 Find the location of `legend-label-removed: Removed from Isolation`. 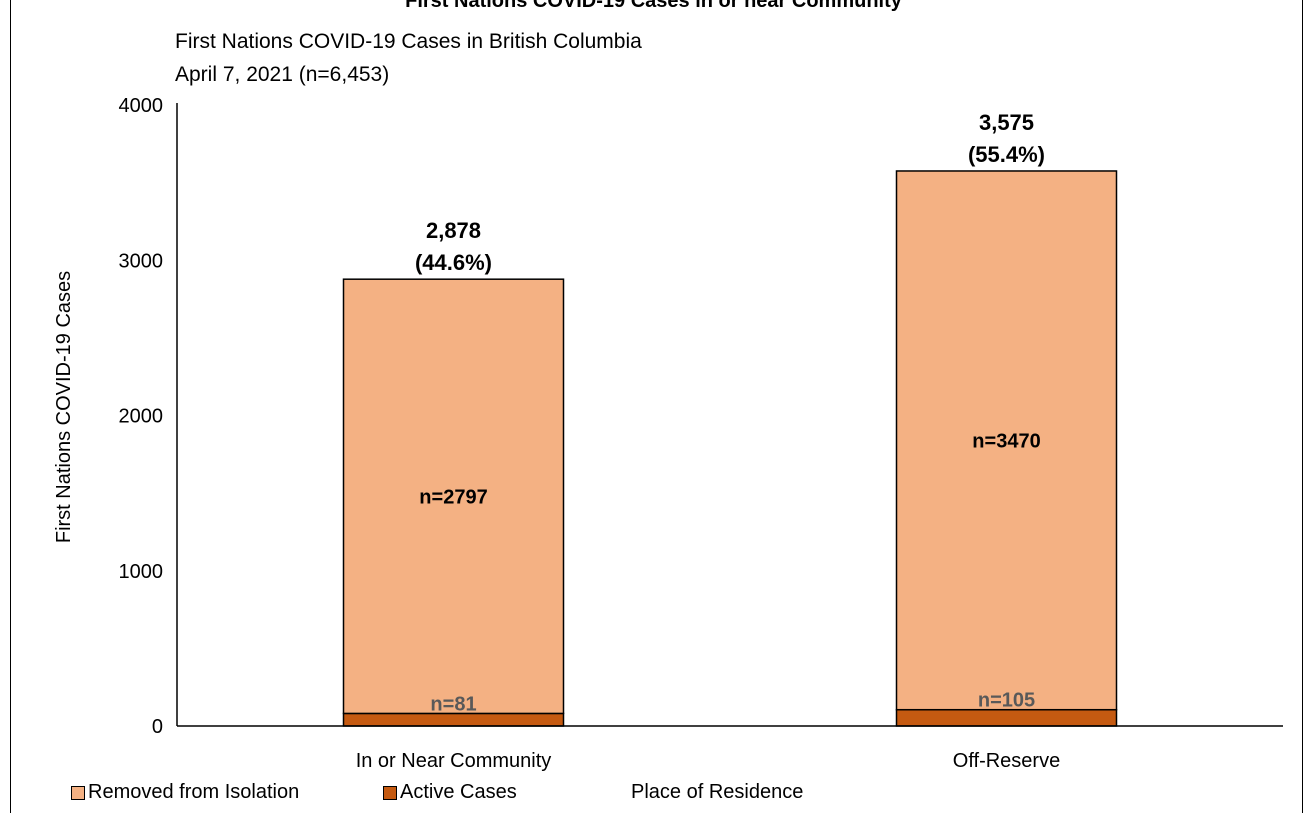

legend-label-removed: Removed from Isolation is located at coordinates (194, 792).